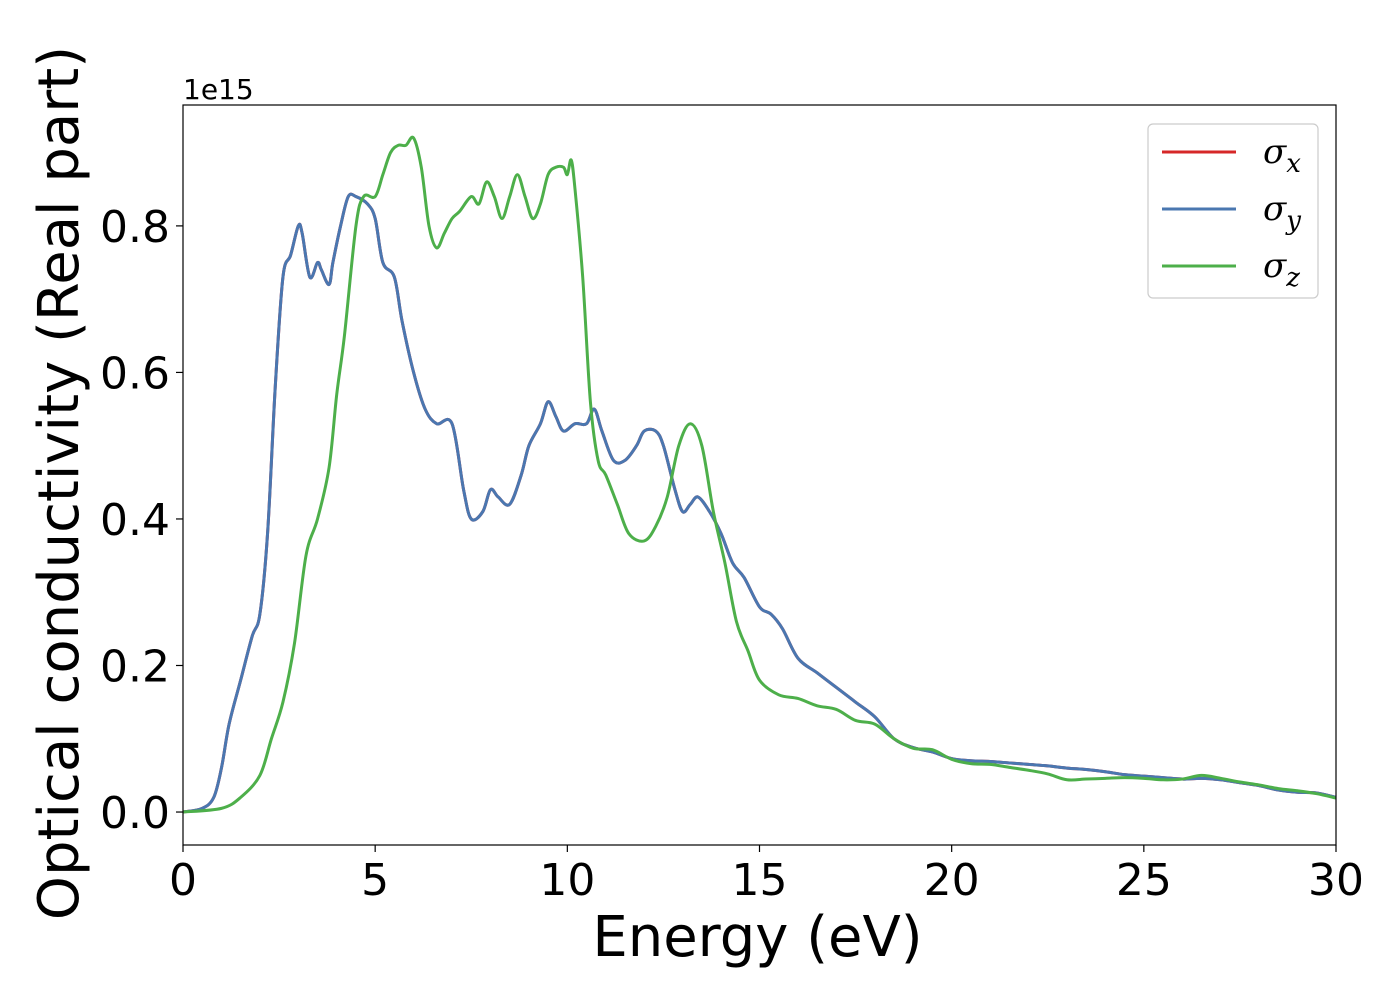  I want to click on legend-item-y: σy, so click(1231, 212).